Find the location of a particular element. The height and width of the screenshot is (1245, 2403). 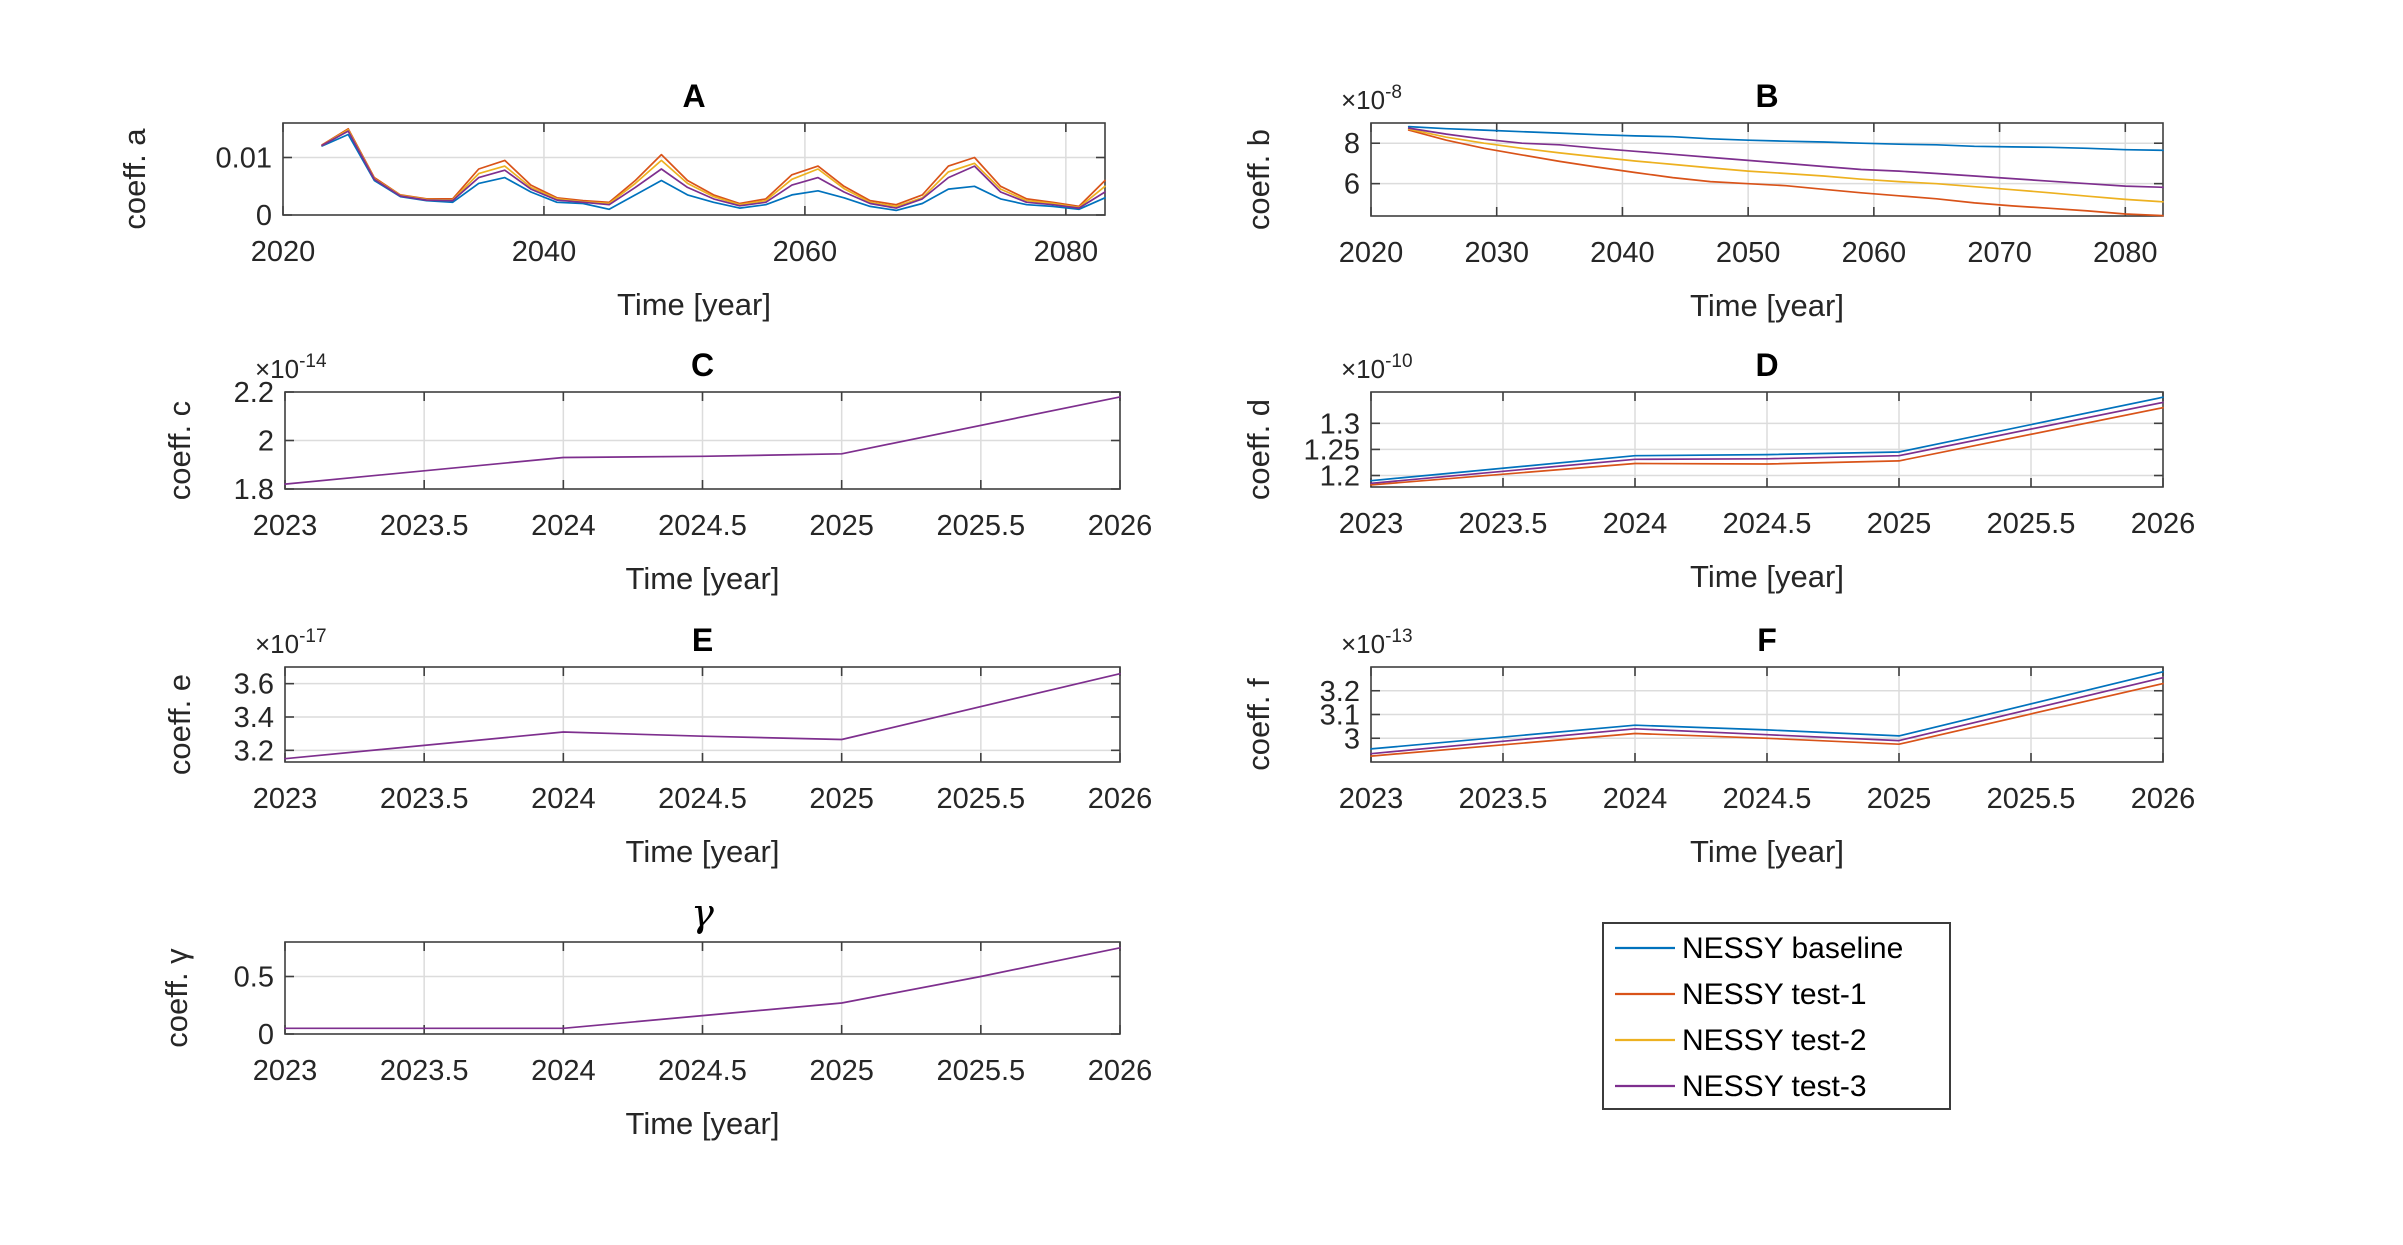

y-axis-label: coeff. c is located at coordinates (179, 450).